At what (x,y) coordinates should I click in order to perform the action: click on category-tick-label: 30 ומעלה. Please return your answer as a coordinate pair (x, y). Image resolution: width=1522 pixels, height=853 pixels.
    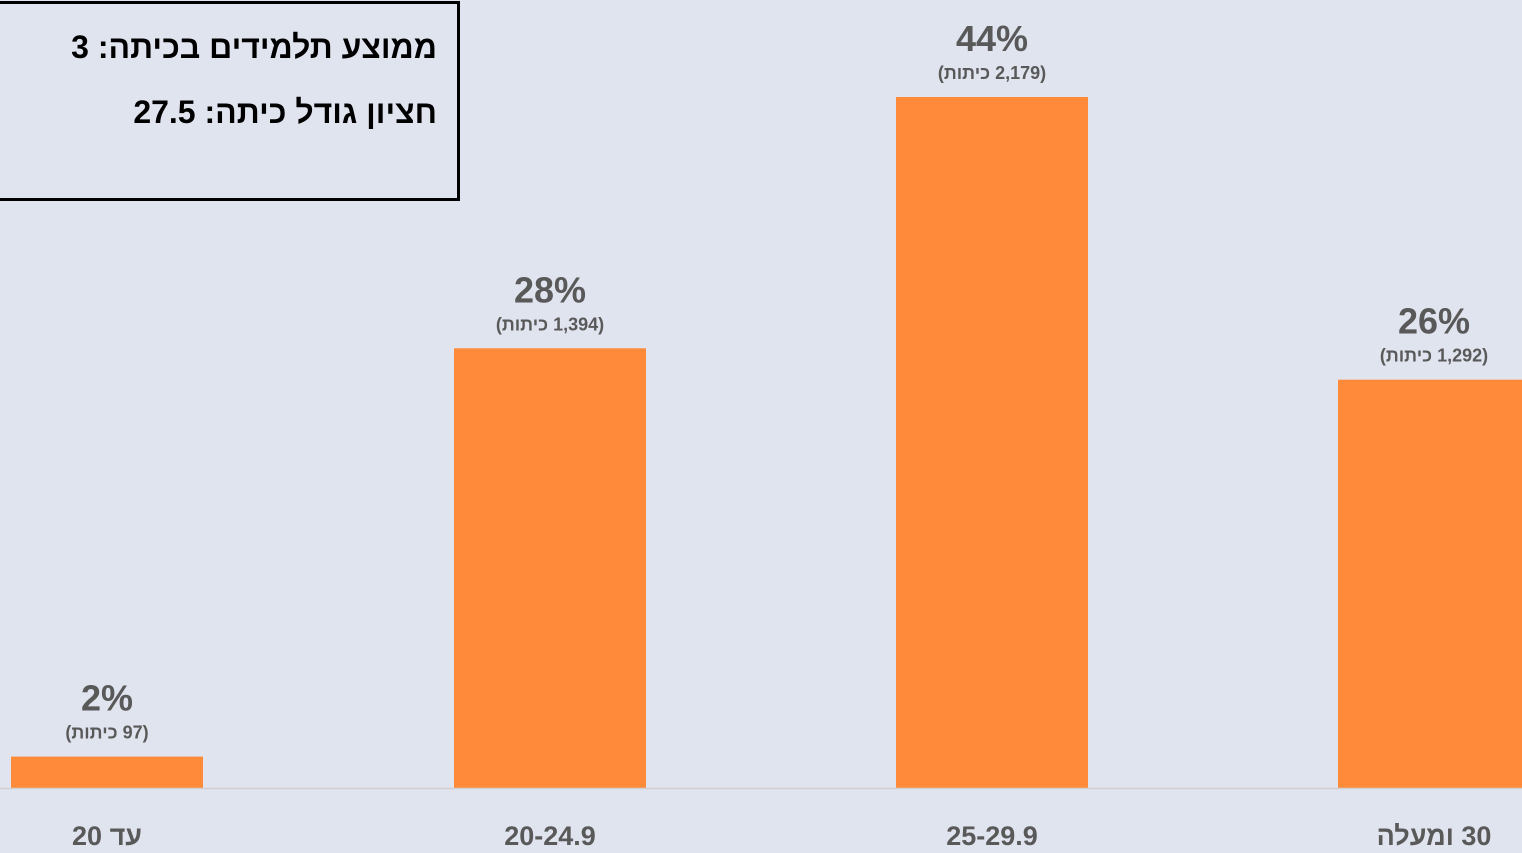
    Looking at the image, I should click on (1434, 836).